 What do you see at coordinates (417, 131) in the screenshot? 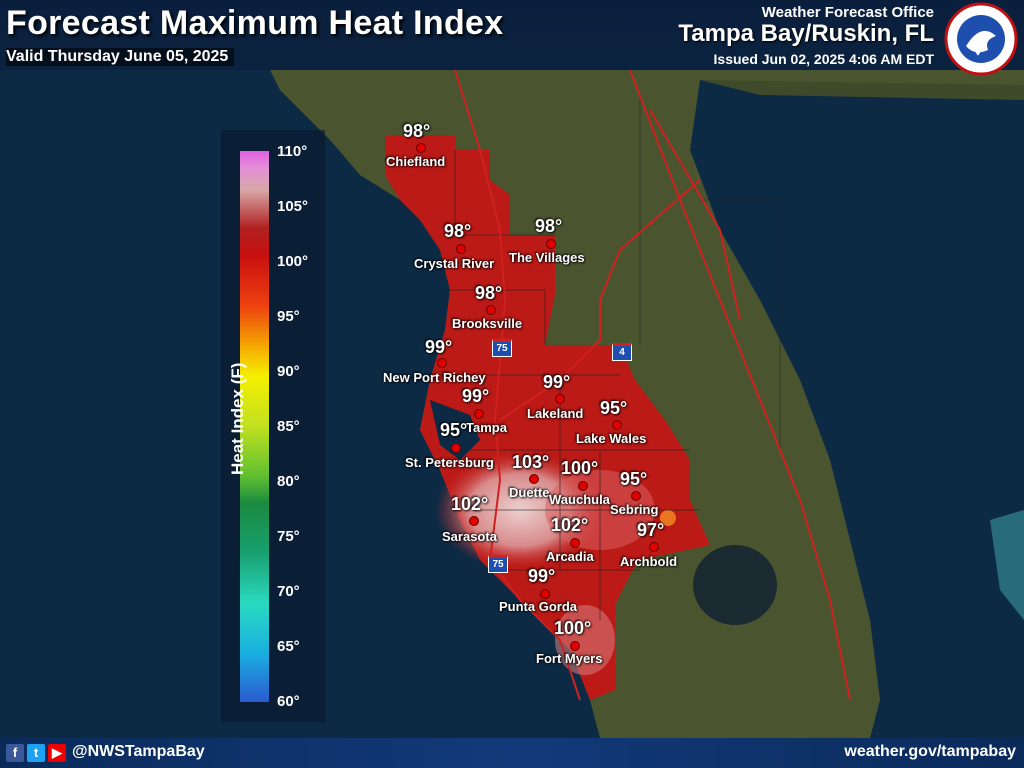
I see `city-temp-chiefland: 98°` at bounding box center [417, 131].